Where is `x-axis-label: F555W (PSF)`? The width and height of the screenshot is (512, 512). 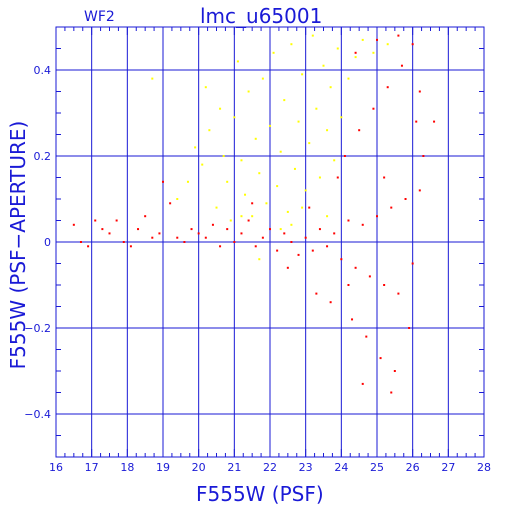 x-axis-label: F555W (PSF) is located at coordinates (260, 494).